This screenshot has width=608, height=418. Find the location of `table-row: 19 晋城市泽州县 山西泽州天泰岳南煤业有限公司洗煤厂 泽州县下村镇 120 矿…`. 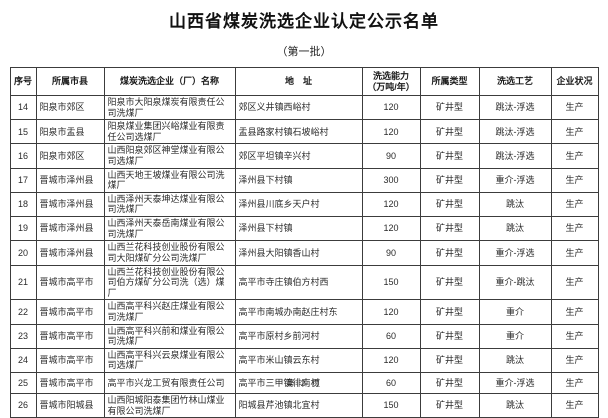

table-row: 19 晋城市泽州县 山西泽州天泰岳南煤业有限公司洗煤厂 泽州县下村镇 120 矿… is located at coordinates (304, 229).